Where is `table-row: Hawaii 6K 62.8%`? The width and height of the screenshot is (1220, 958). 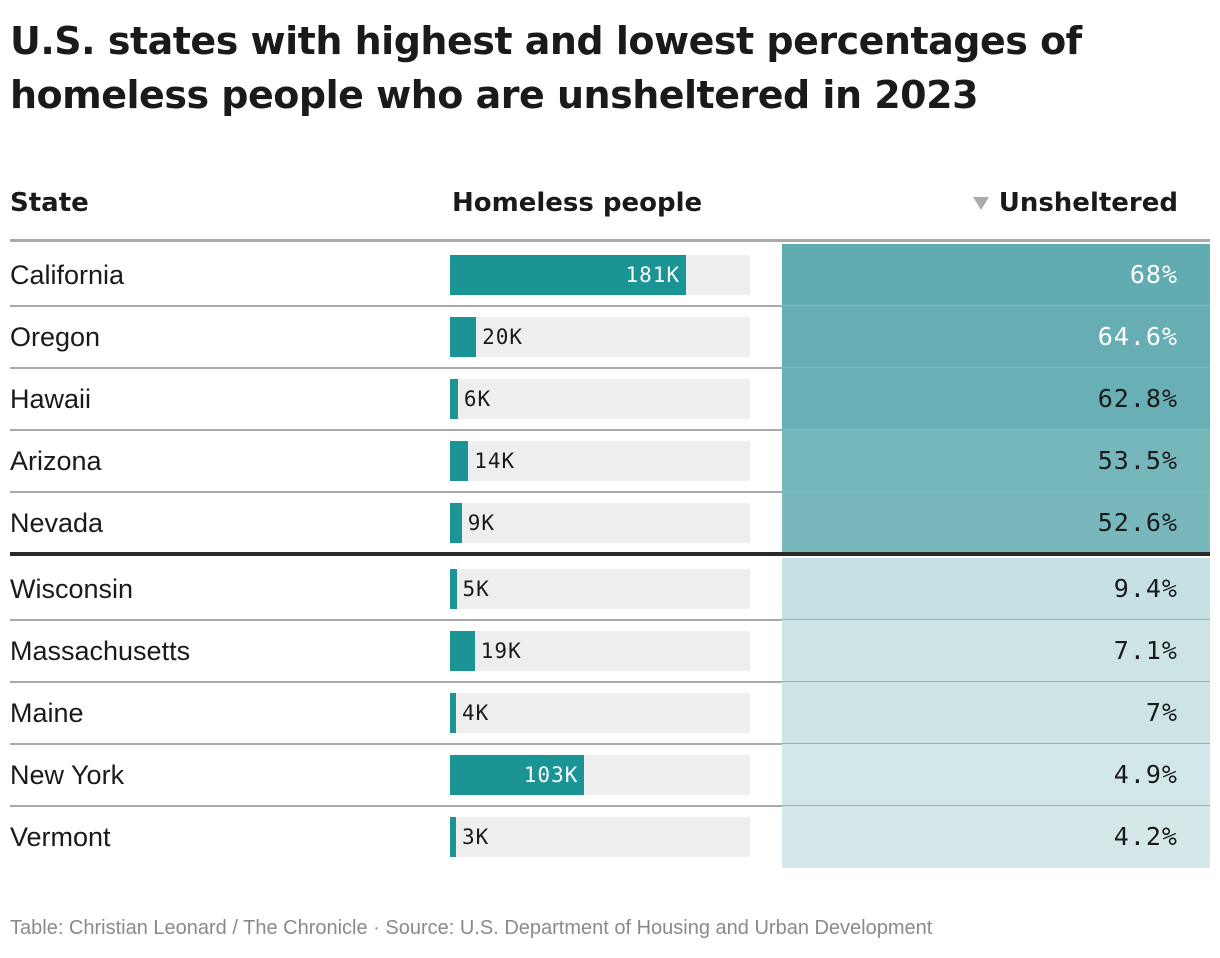 table-row: Hawaii 6K 62.8% is located at coordinates (610, 399).